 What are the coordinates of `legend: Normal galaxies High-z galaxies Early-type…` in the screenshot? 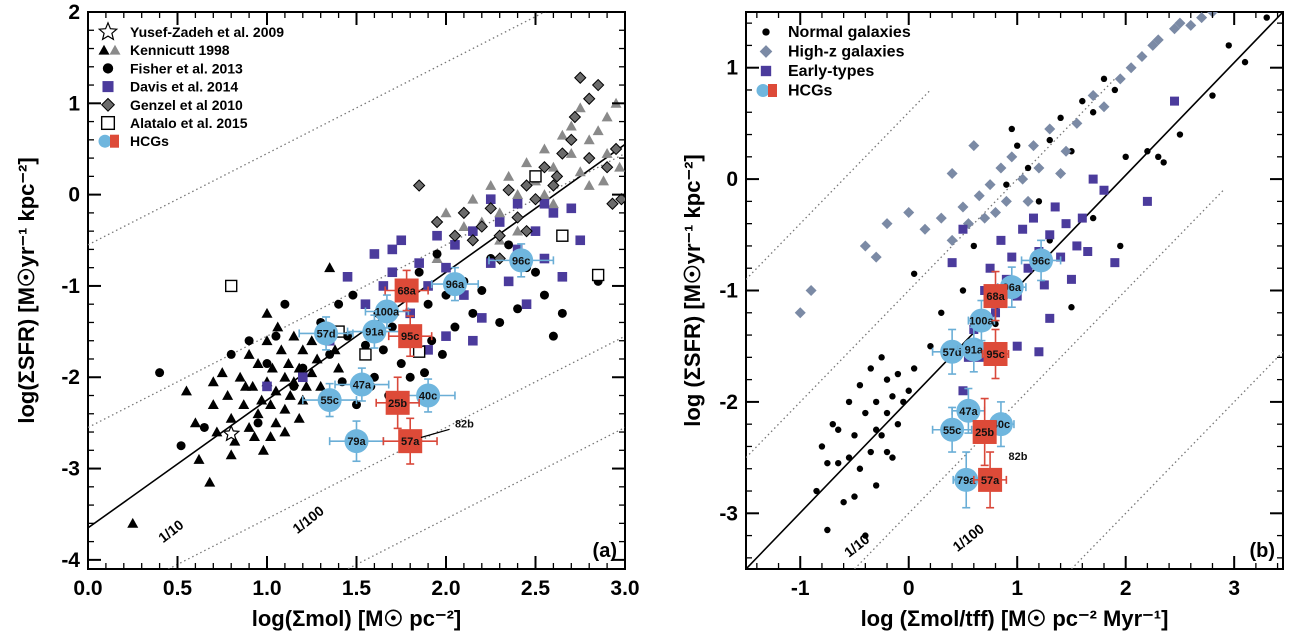 It's located at (833, 62).